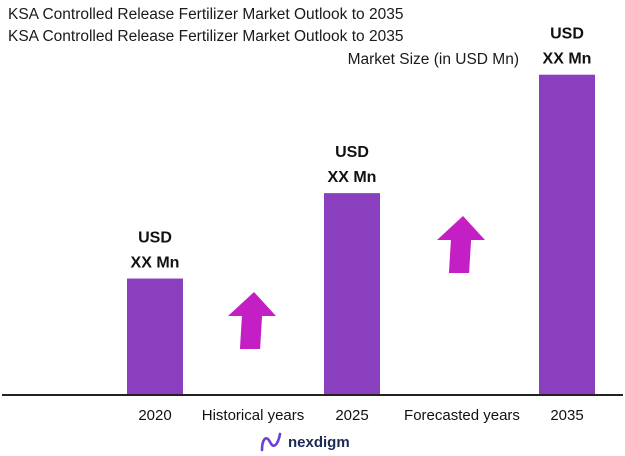  I want to click on x-tick-label-2020: 2020, so click(154, 415).